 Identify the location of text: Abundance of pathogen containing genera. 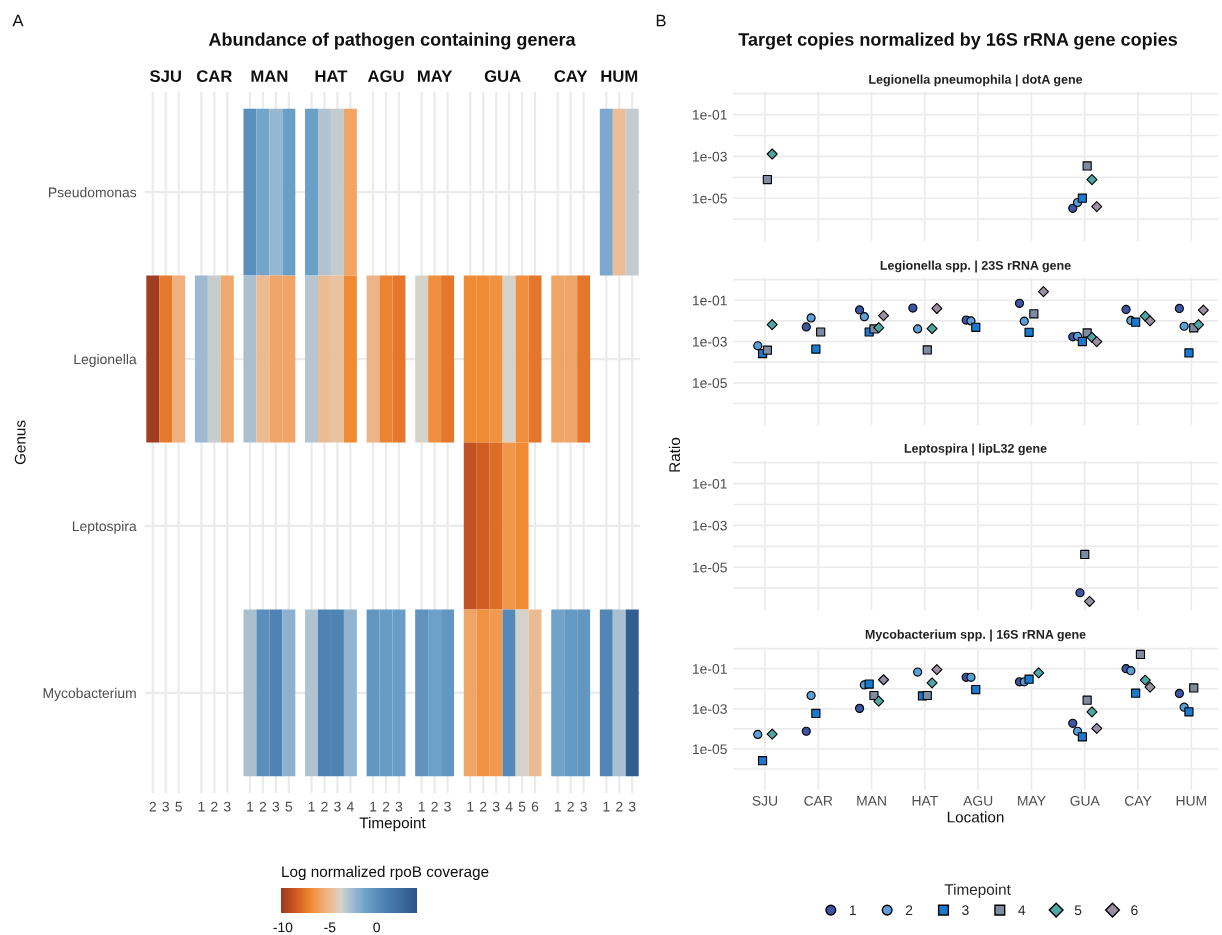
(392, 41).